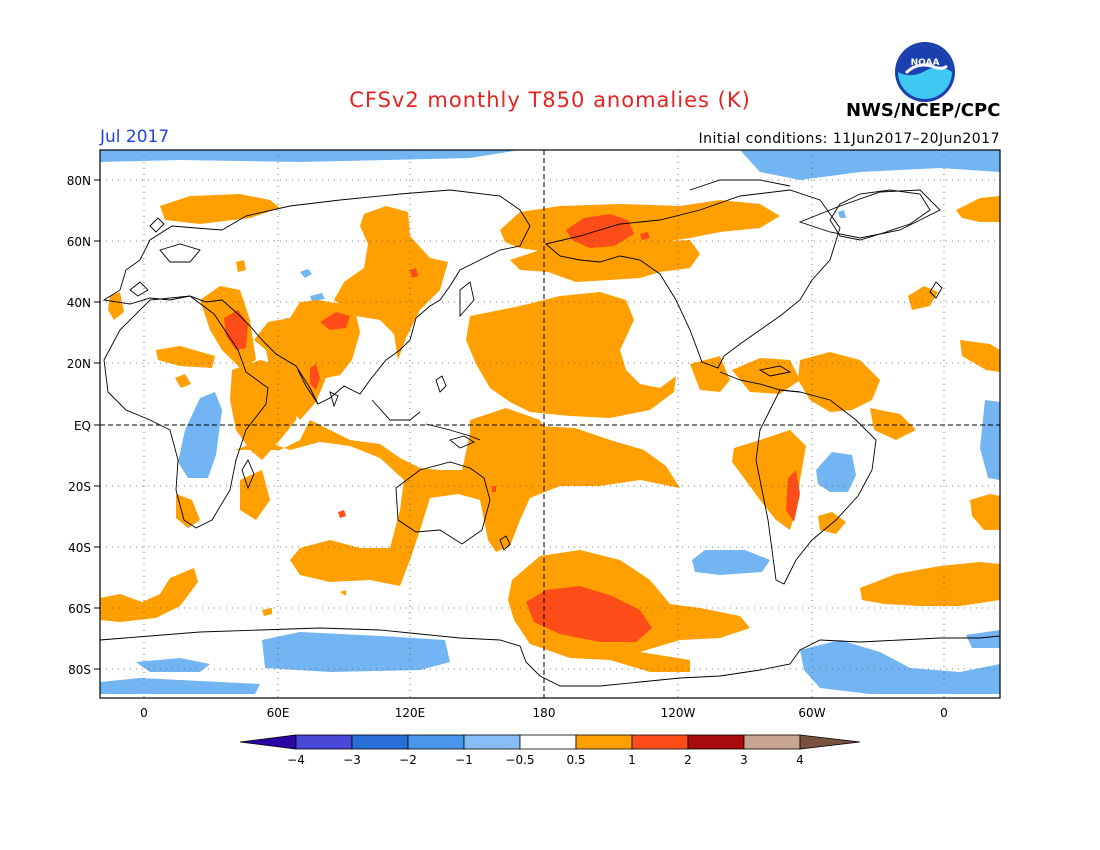 The image size is (1100, 850). I want to click on noaa-logo-text: NOAA, so click(925, 63).